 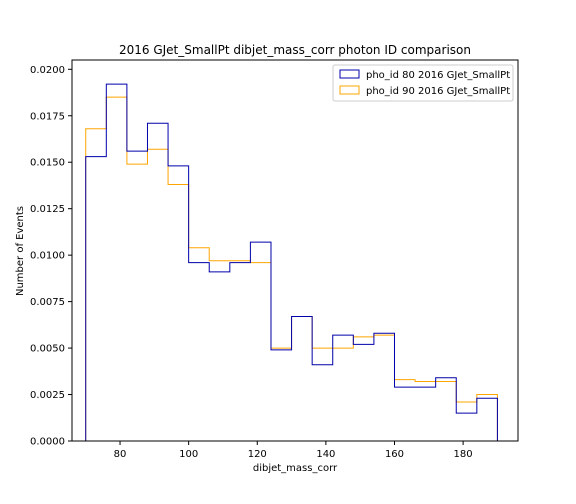 I want to click on x-tick-label: 180, so click(x=463, y=454).